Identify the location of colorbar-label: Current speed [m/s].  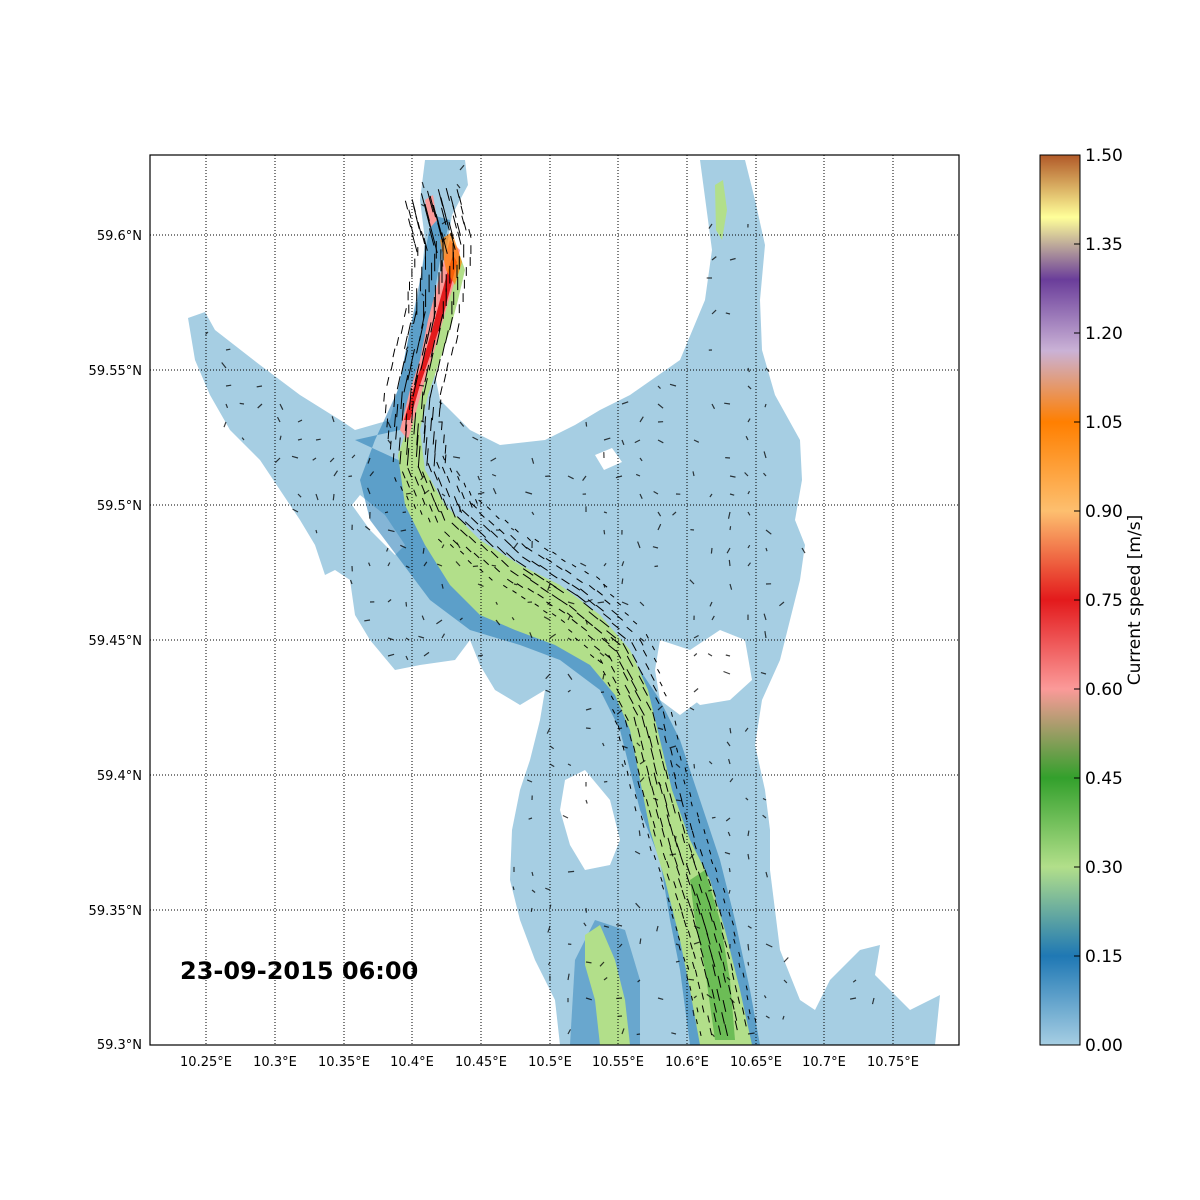
(1135, 600).